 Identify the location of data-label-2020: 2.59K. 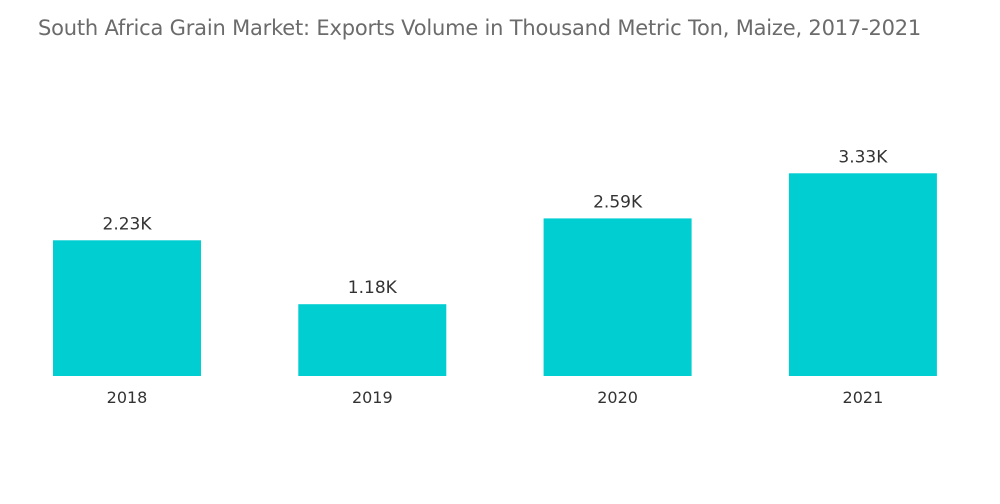
(618, 202).